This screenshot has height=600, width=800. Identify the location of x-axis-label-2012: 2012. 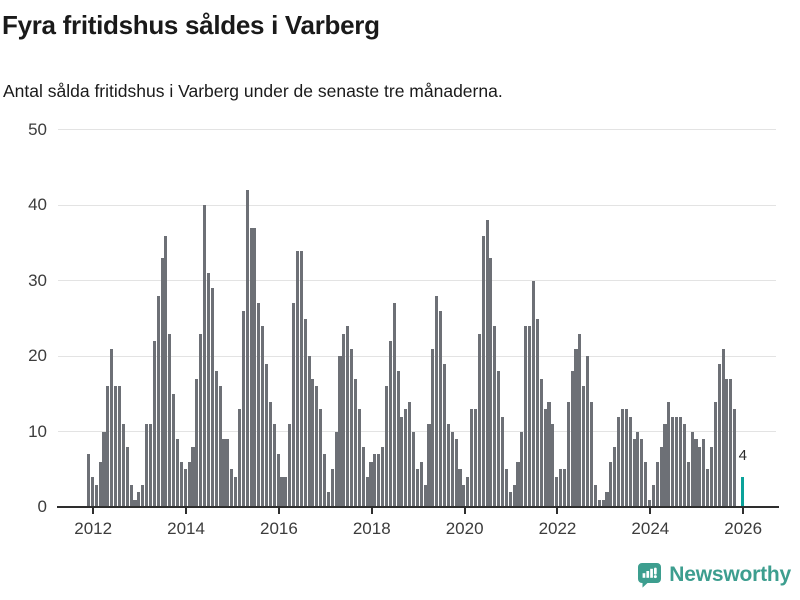
(93, 528).